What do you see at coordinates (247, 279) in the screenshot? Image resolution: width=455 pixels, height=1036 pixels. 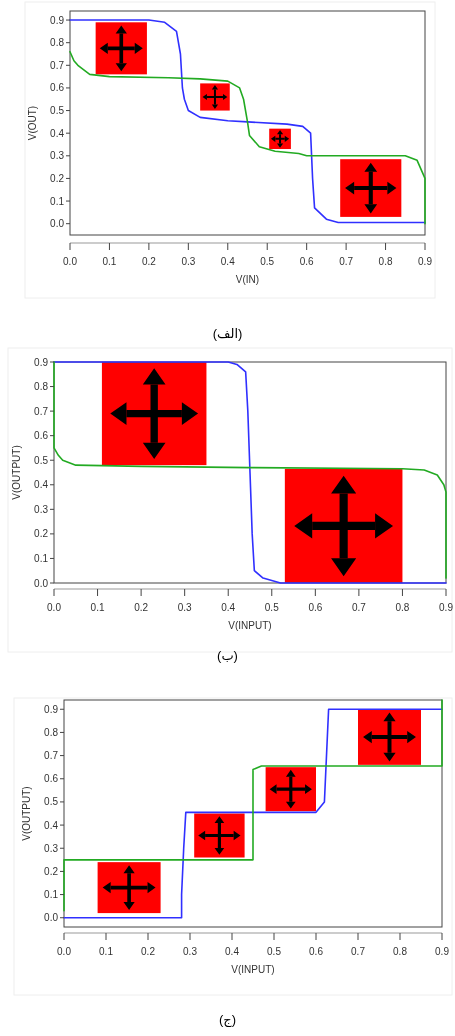 I see `x-axis-title: V(IN)` at bounding box center [247, 279].